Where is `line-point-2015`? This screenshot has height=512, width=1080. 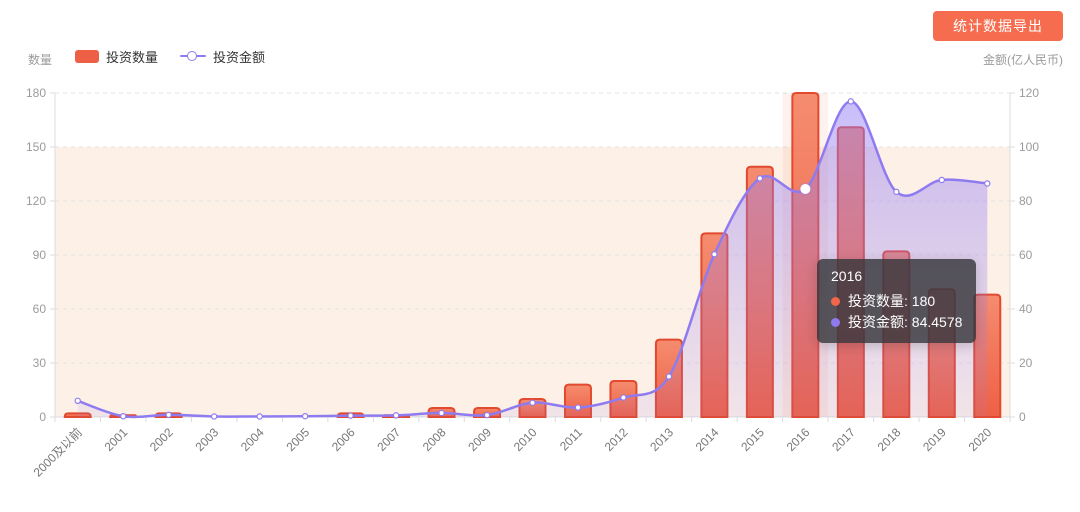
line-point-2015 is located at coordinates (760, 178).